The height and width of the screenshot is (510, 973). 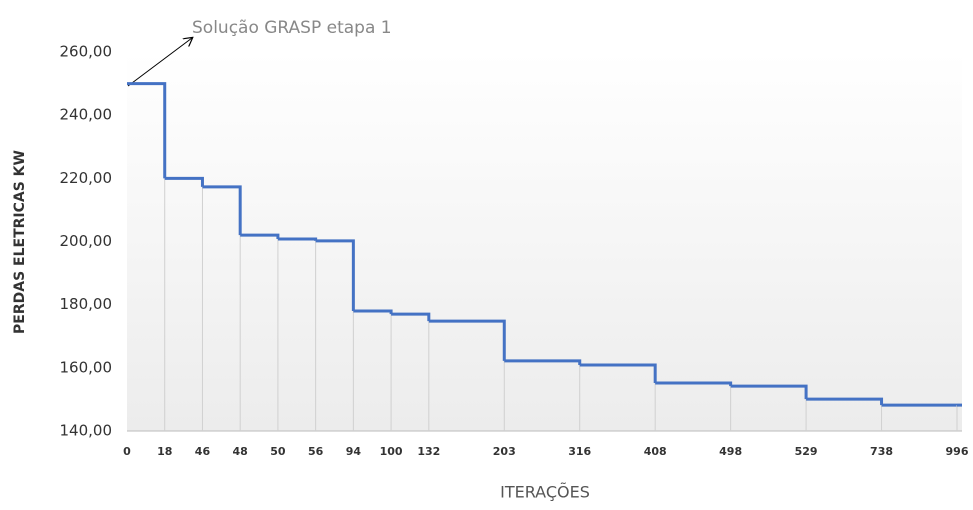 What do you see at coordinates (86, 367) in the screenshot?
I see `y-tick-label: 160,00` at bounding box center [86, 367].